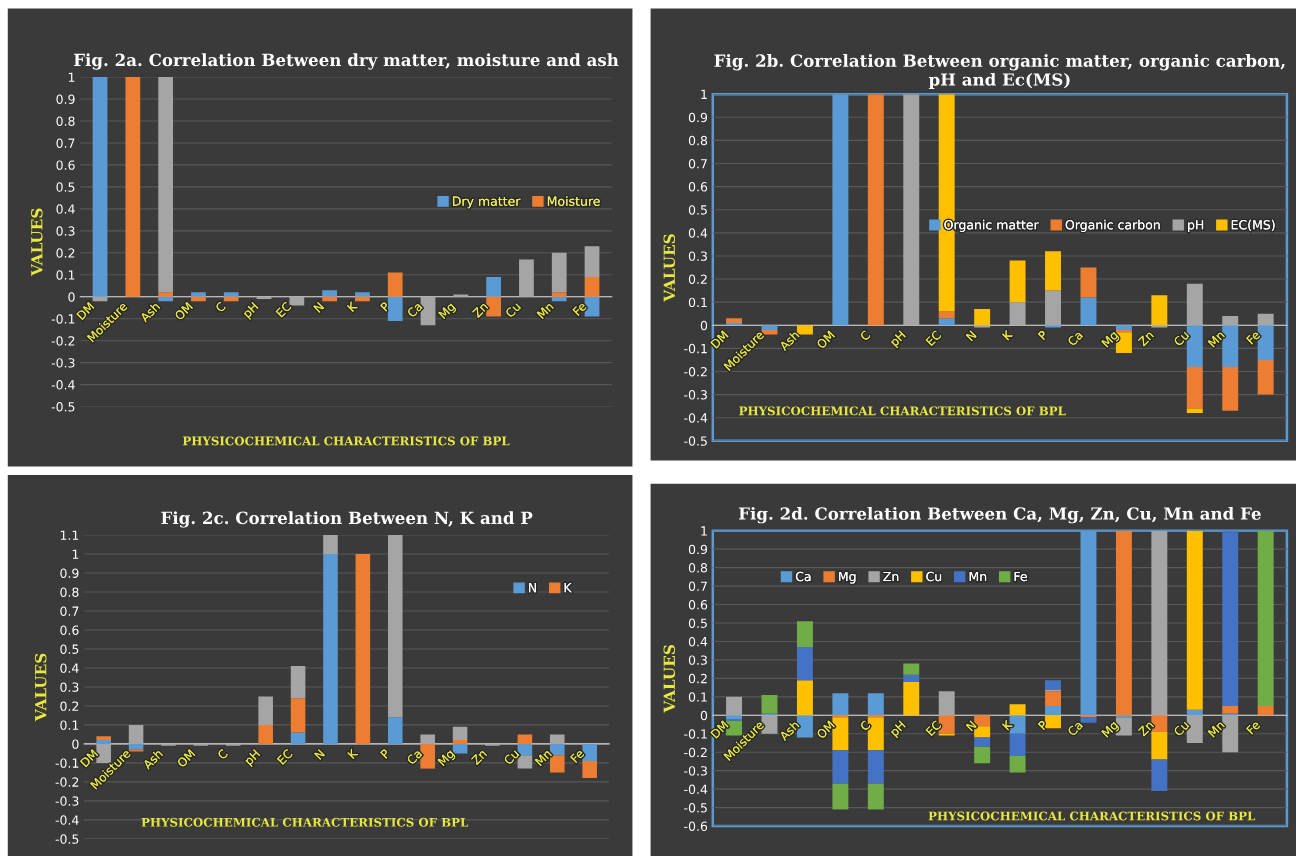  I want to click on y-tick-label: -0.1, so click(67, 763).